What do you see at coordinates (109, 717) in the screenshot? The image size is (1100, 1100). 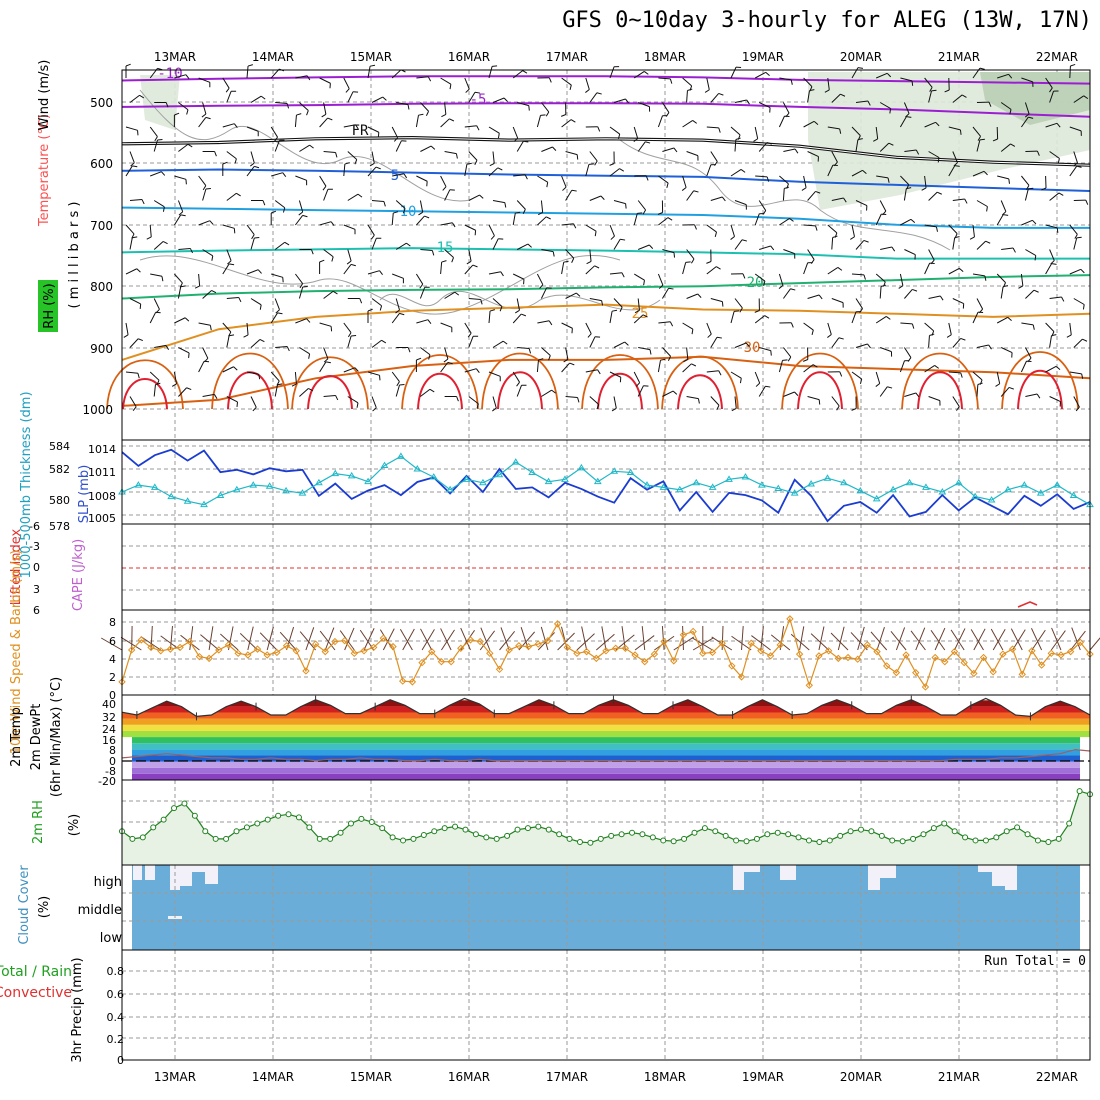 I see `temp-tick-label: 32` at bounding box center [109, 717].